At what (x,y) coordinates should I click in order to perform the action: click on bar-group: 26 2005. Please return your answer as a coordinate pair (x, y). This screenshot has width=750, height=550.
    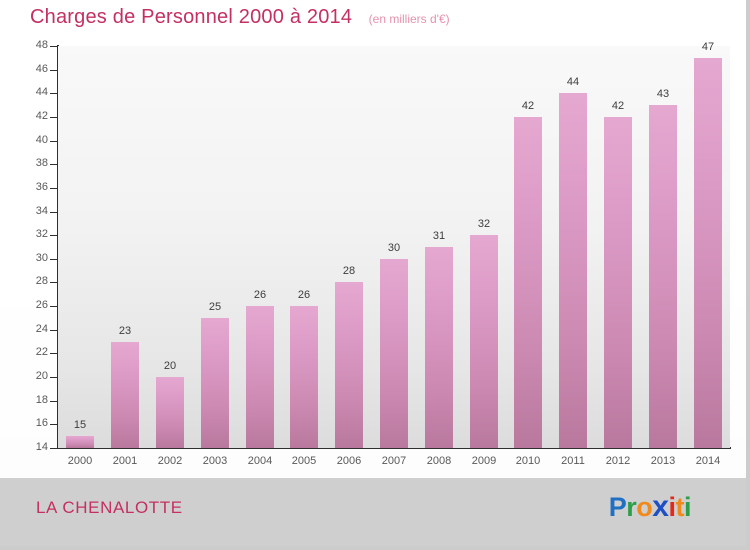
    Looking at the image, I should click on (304, 233).